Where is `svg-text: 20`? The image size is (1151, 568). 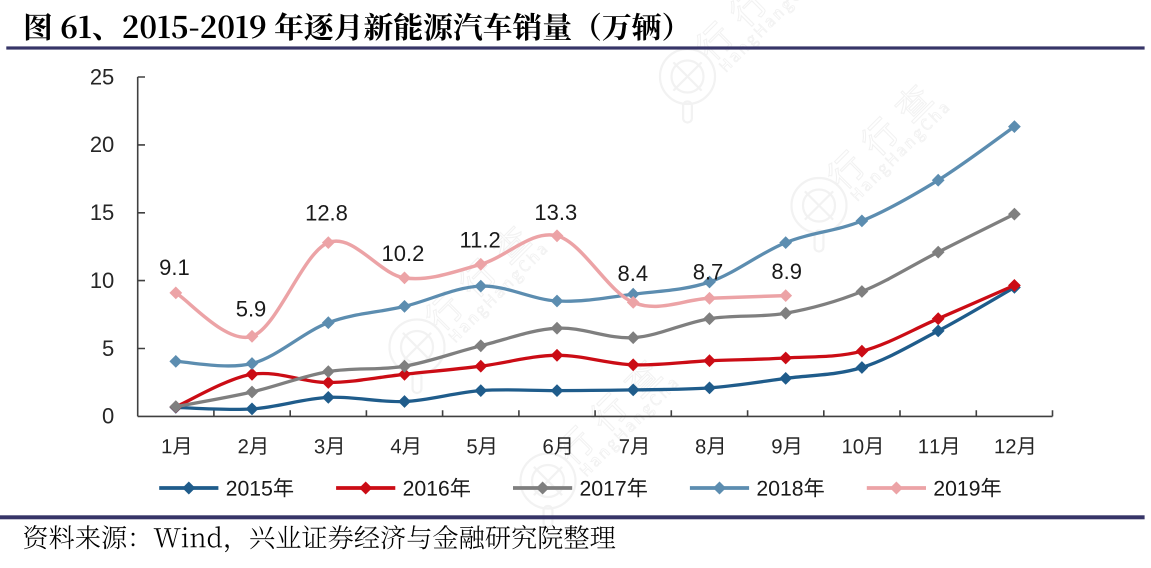
svg-text: 20 is located at coordinates (102, 144).